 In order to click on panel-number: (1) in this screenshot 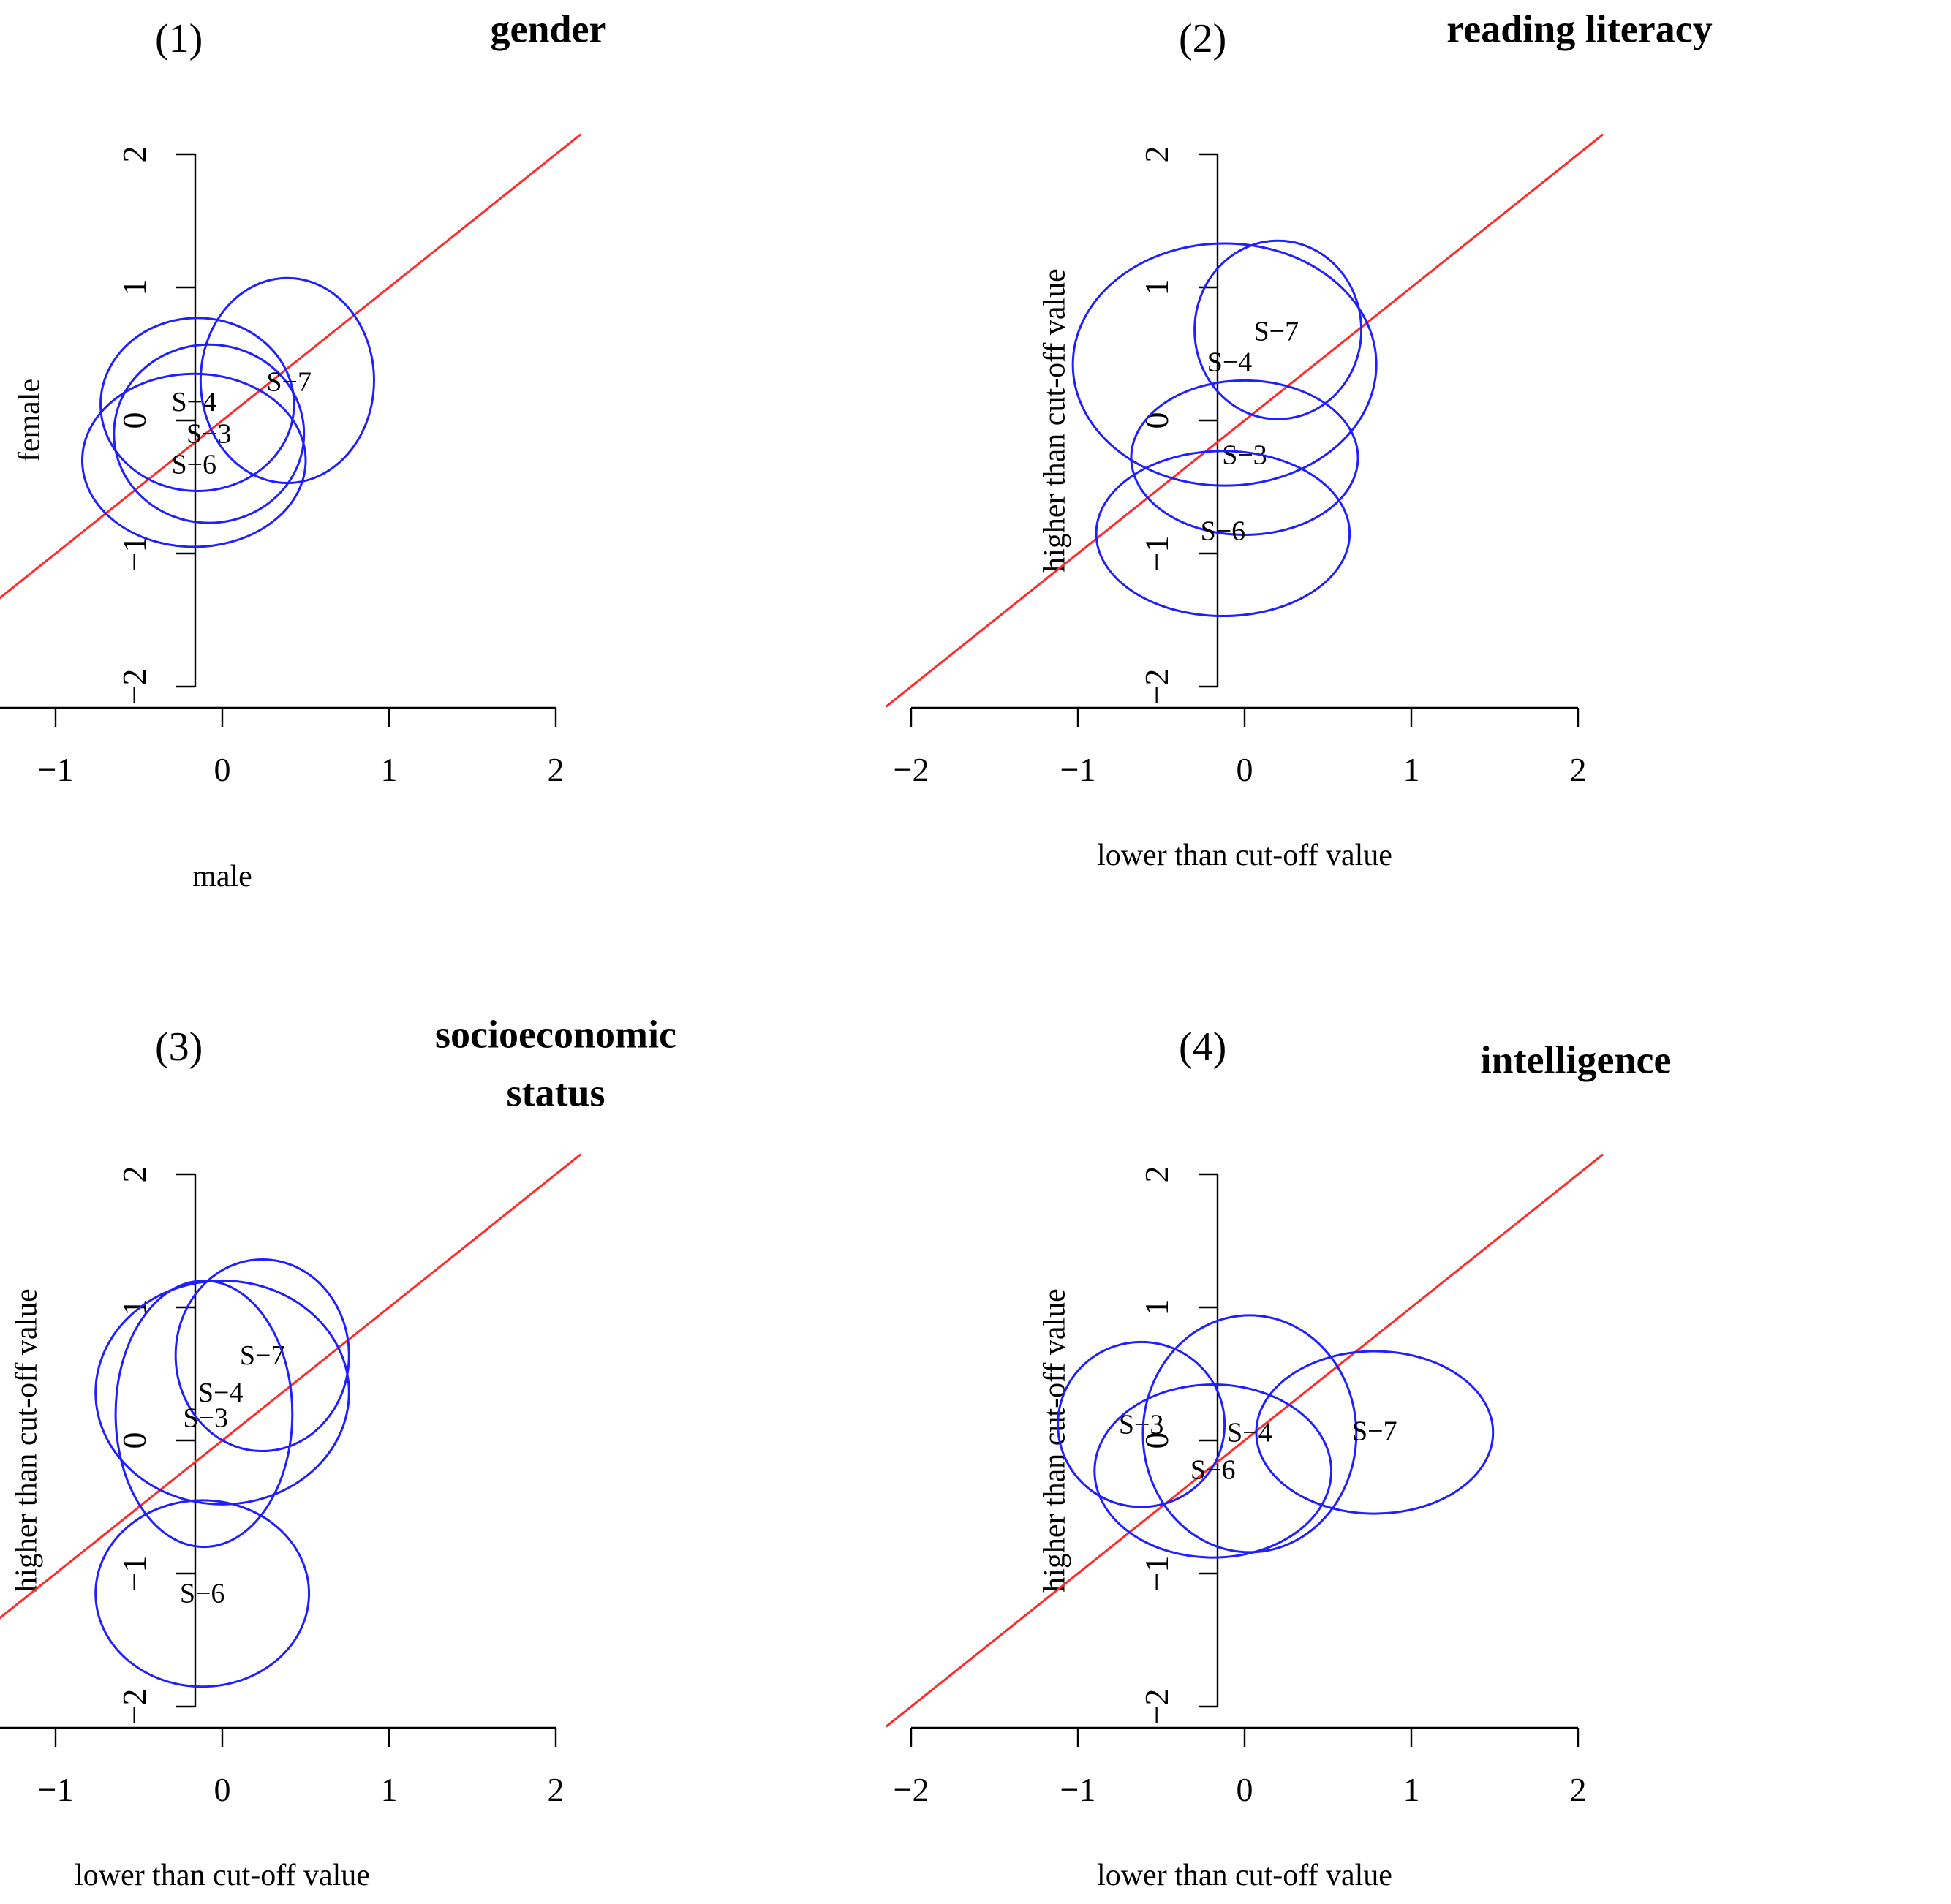, I will do `click(179, 38)`.